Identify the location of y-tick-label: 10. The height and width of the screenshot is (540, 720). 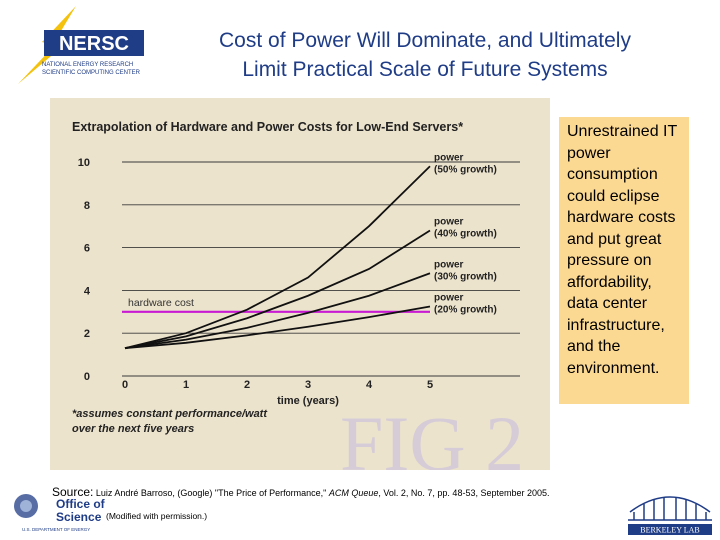
(84, 163).